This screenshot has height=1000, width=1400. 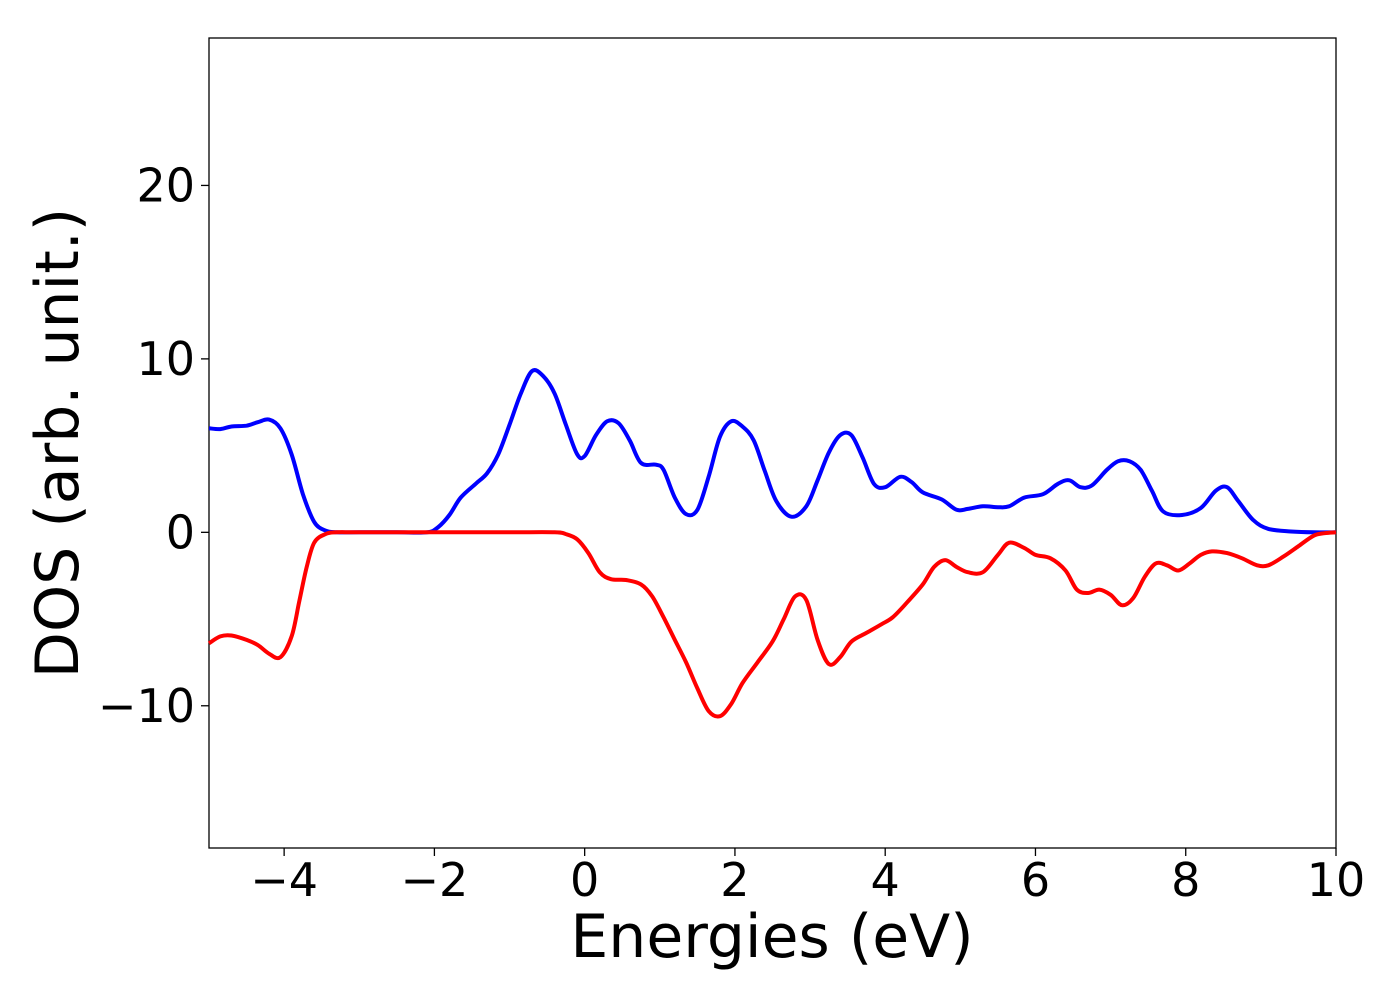 What do you see at coordinates (734, 880) in the screenshot?
I see `x-tick-label: 2` at bounding box center [734, 880].